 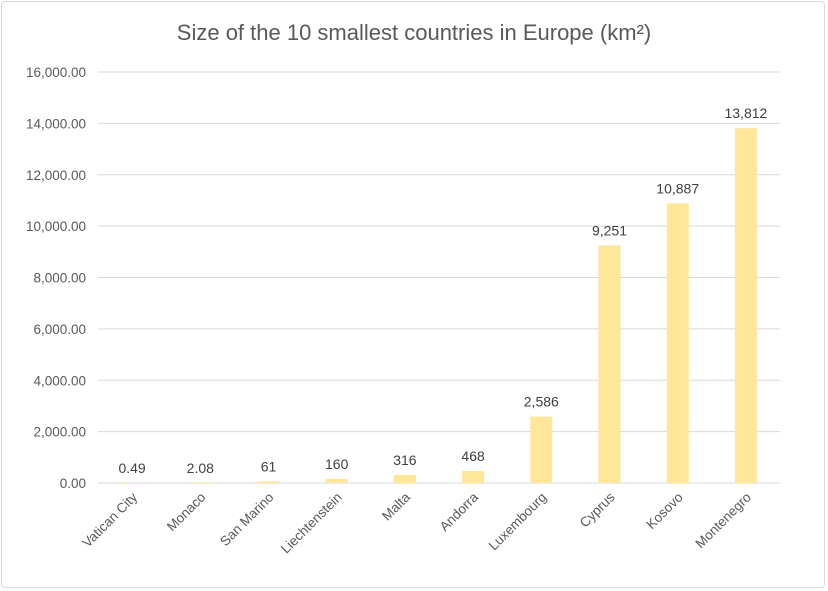 What do you see at coordinates (677, 188) in the screenshot?
I see `data-label: 10,887` at bounding box center [677, 188].